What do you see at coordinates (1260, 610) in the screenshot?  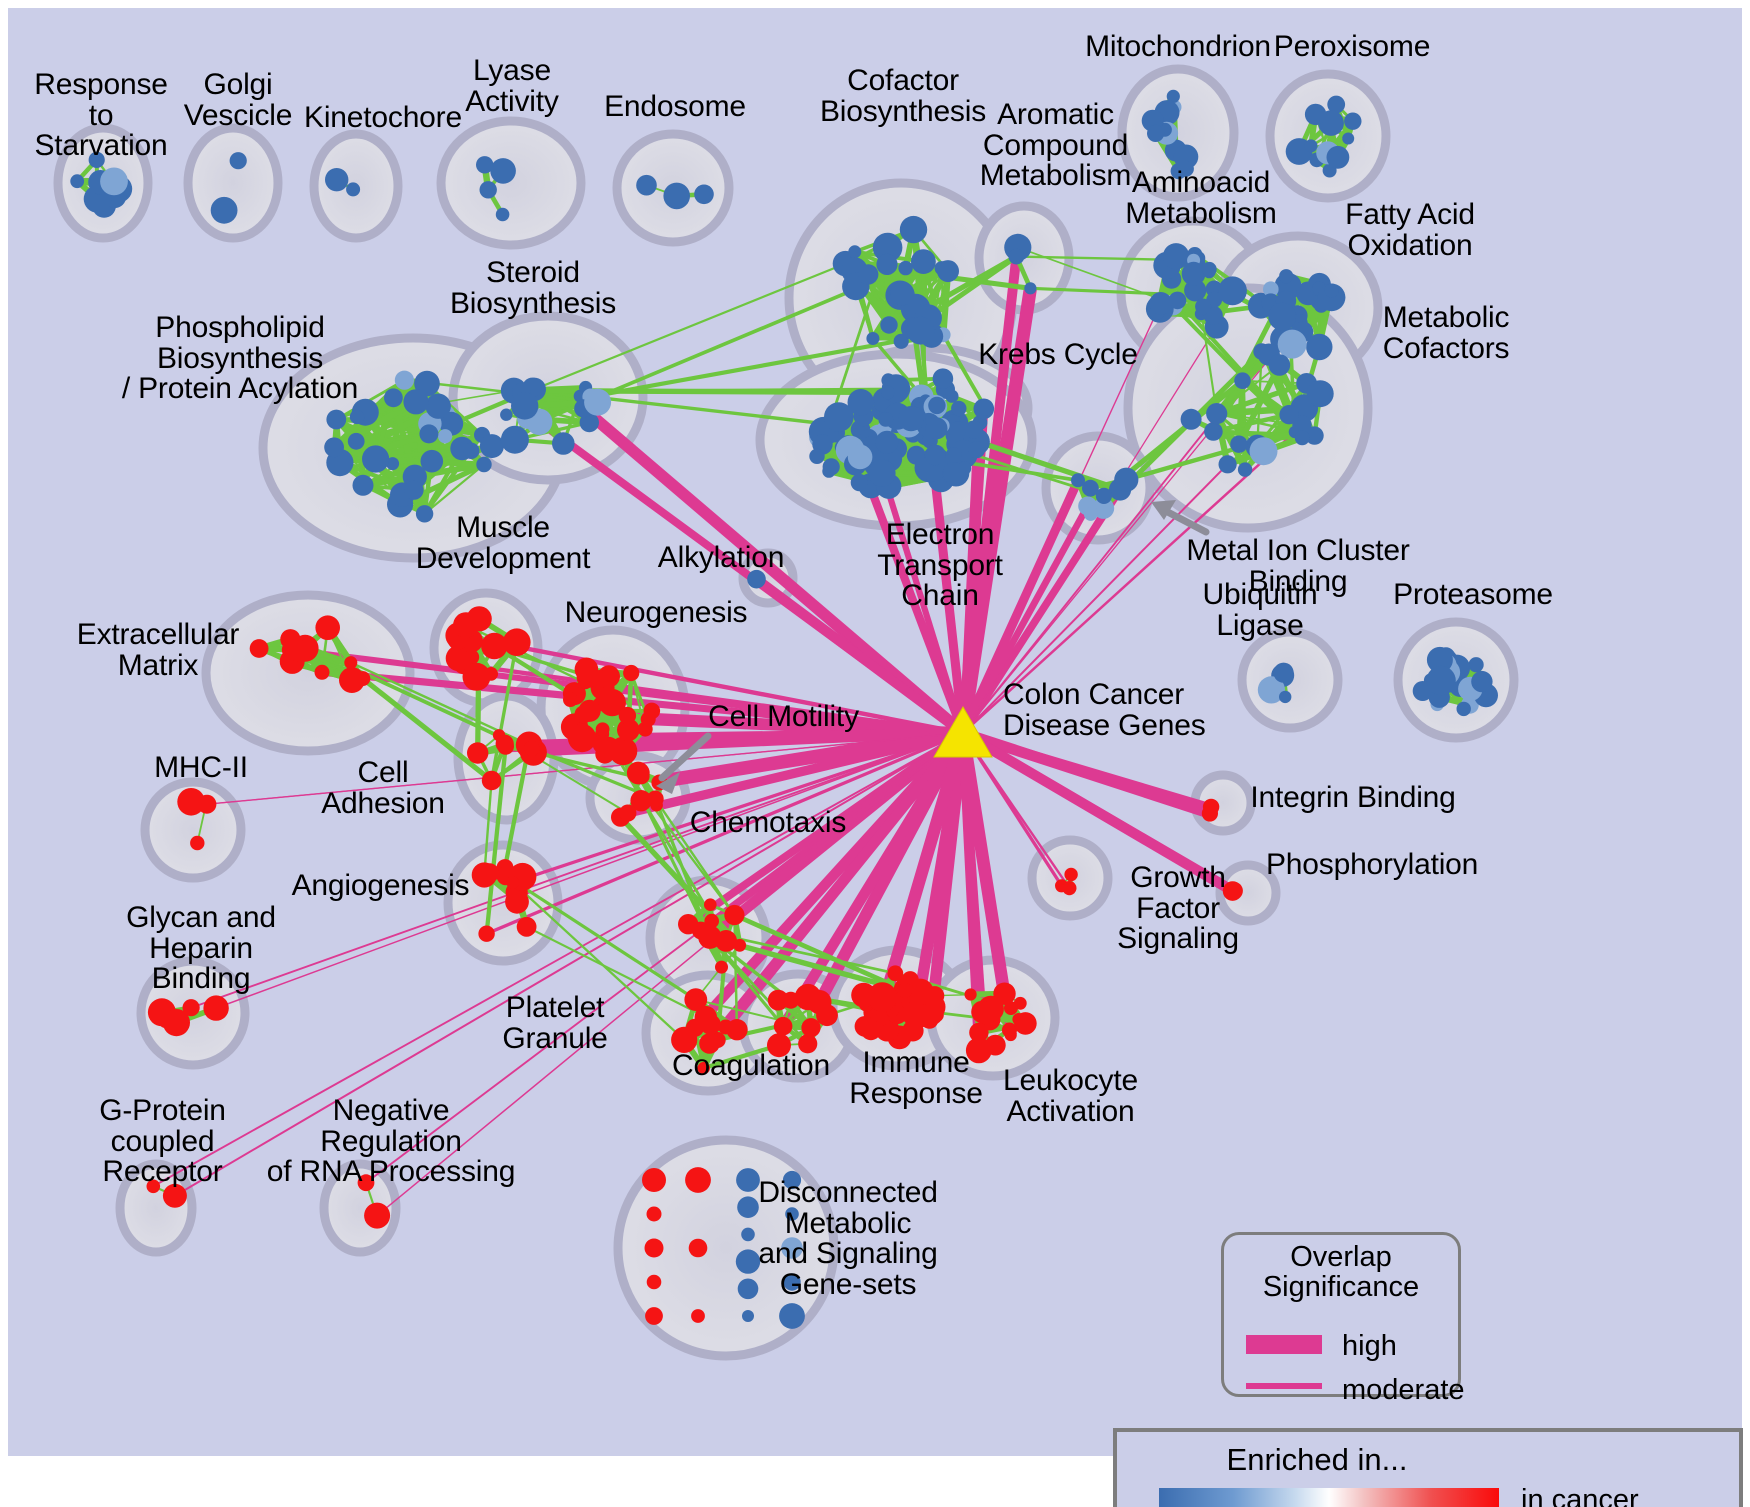 I see `cluster-label-ubiquitin-ligase: Ubiquitin Ligase` at bounding box center [1260, 610].